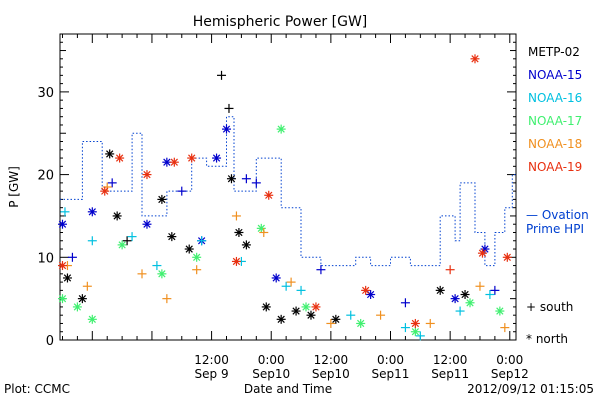  I want to click on legend-south-marker: + south, so click(549, 307).